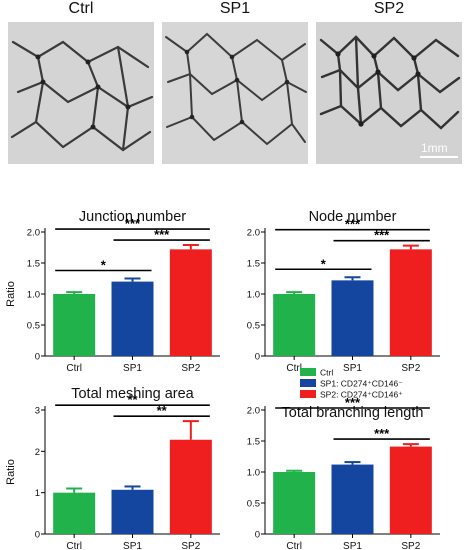 The height and width of the screenshot is (550, 469). I want to click on scale-bar, so click(439, 157).